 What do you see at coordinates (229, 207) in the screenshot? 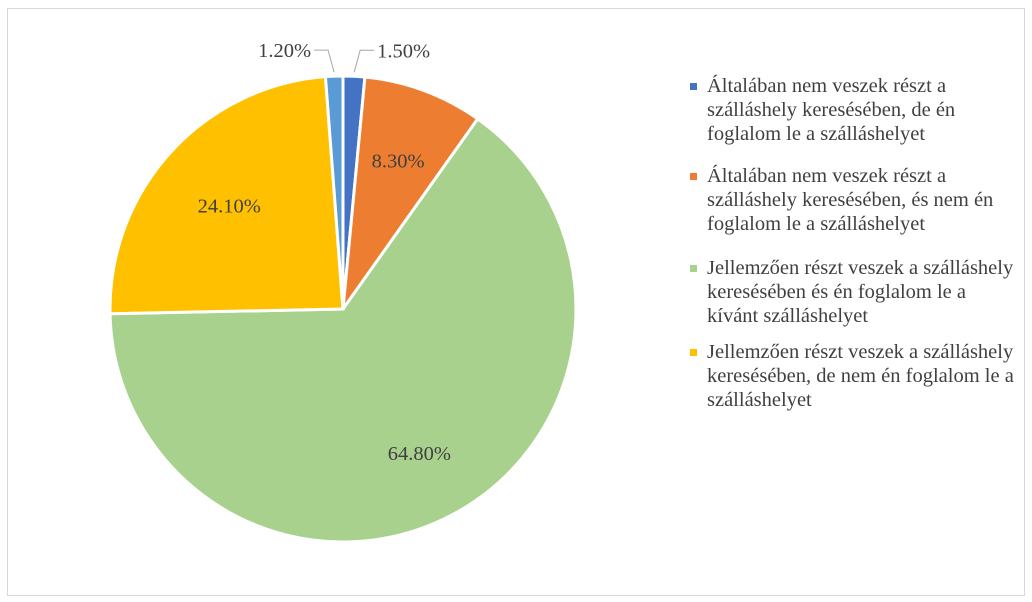
I see `slice-data-label: 24.10%` at bounding box center [229, 207].